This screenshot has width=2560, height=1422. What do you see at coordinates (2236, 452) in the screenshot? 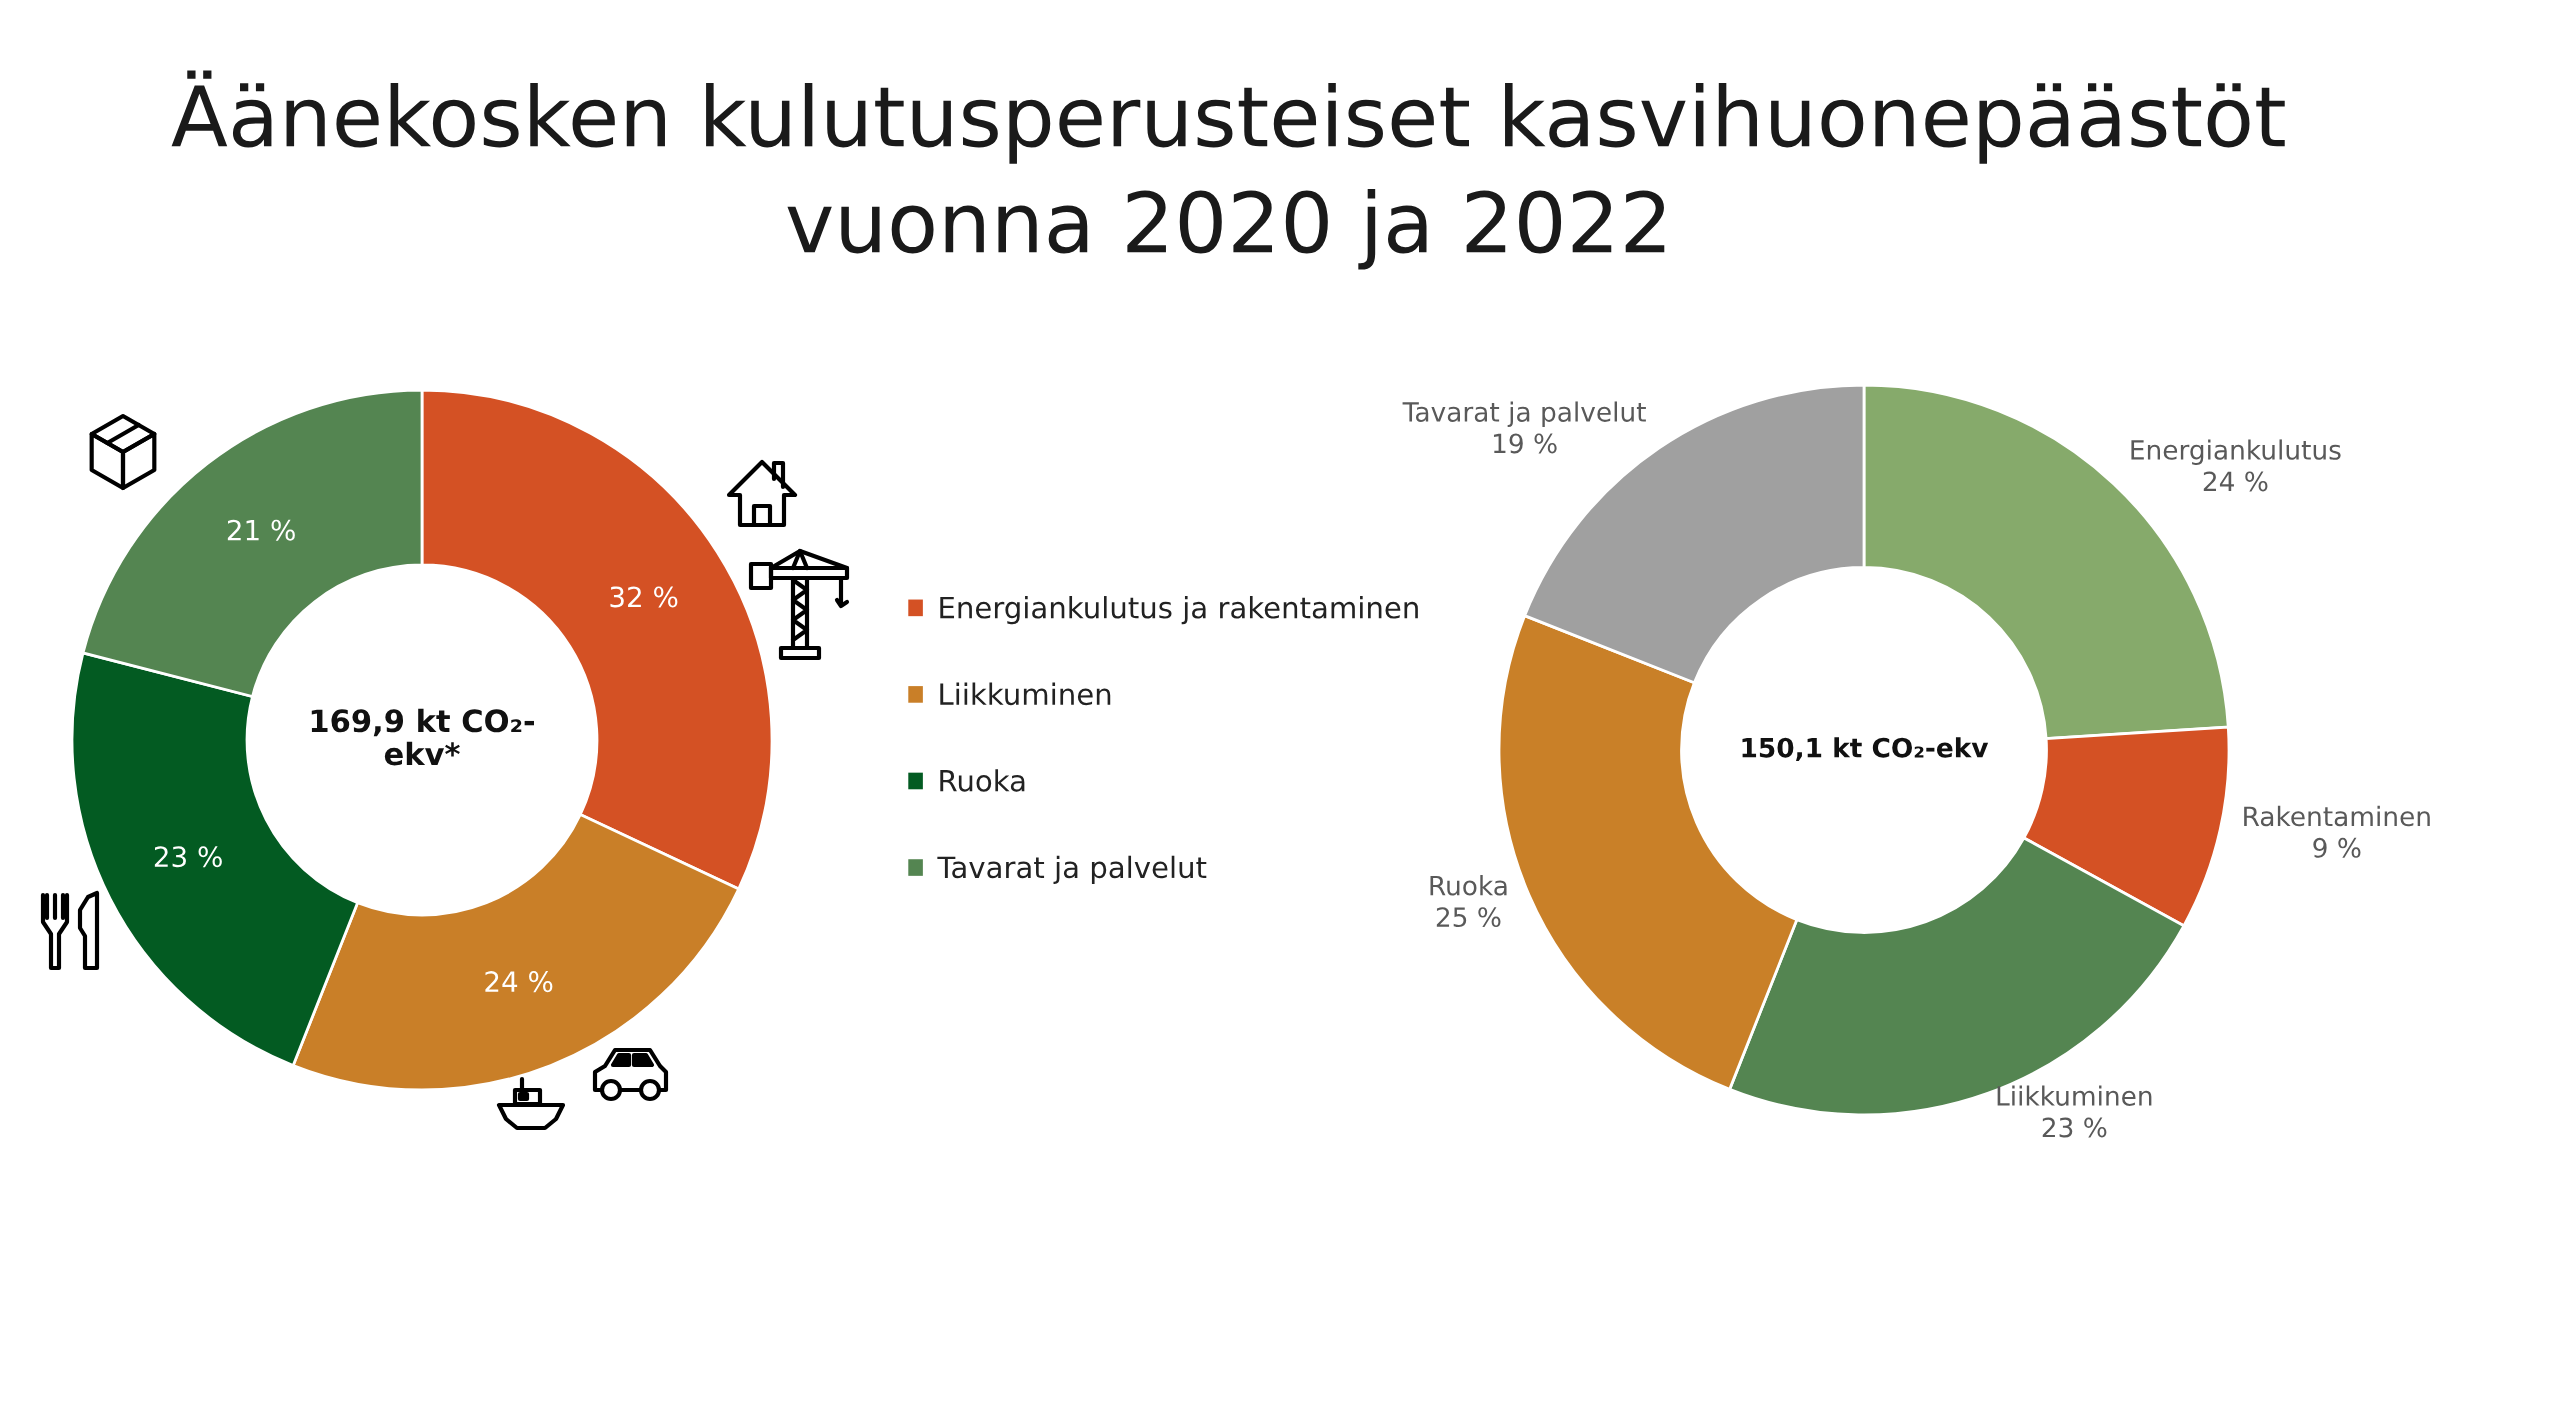
I see `slice-label: Energiankulutus` at bounding box center [2236, 452].